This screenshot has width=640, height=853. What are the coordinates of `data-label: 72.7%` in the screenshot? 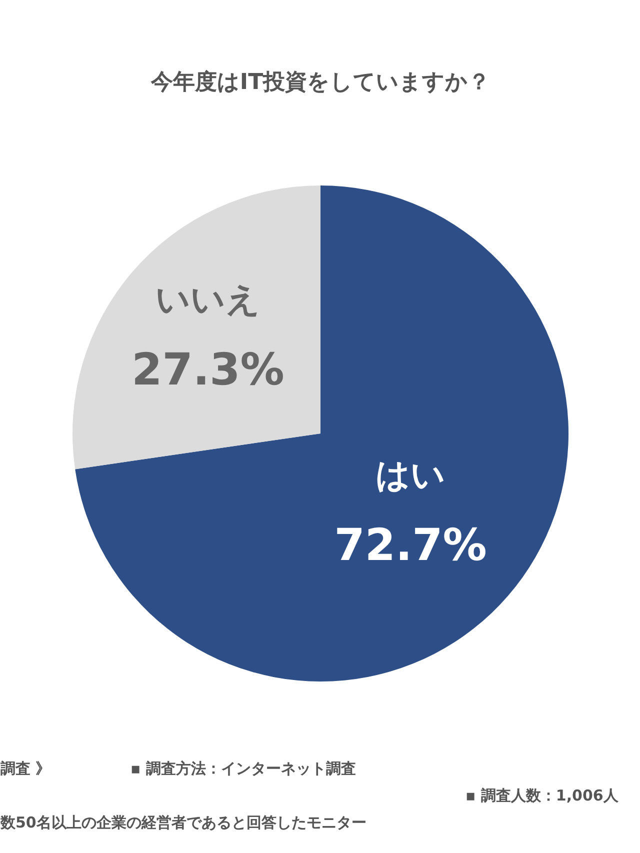 It's located at (410, 545).